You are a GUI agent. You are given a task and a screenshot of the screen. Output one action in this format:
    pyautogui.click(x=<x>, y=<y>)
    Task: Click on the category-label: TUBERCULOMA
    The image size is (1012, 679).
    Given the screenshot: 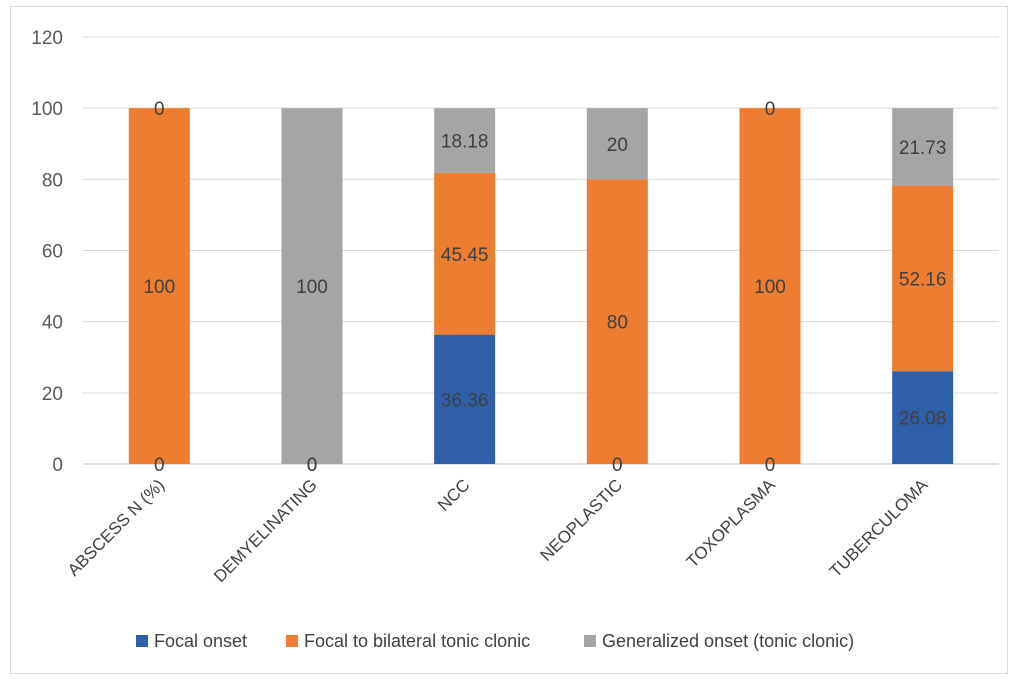 What is the action you would take?
    pyautogui.click(x=879, y=528)
    